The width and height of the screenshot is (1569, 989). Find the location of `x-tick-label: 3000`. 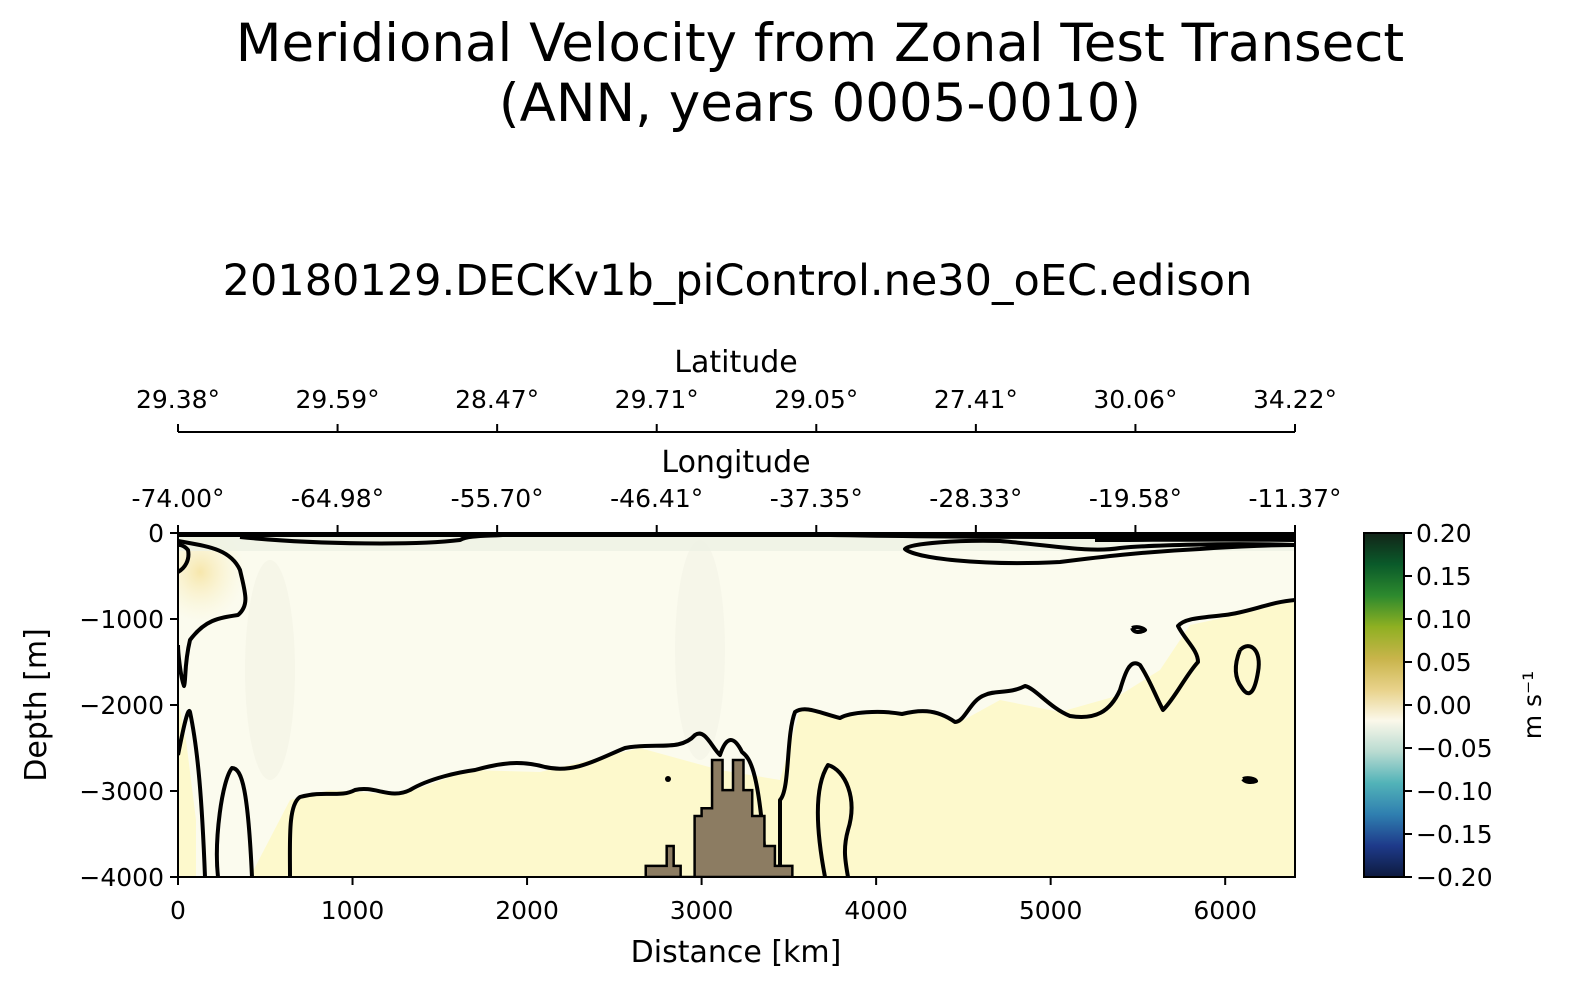

x-tick-label: 3000 is located at coordinates (702, 910).